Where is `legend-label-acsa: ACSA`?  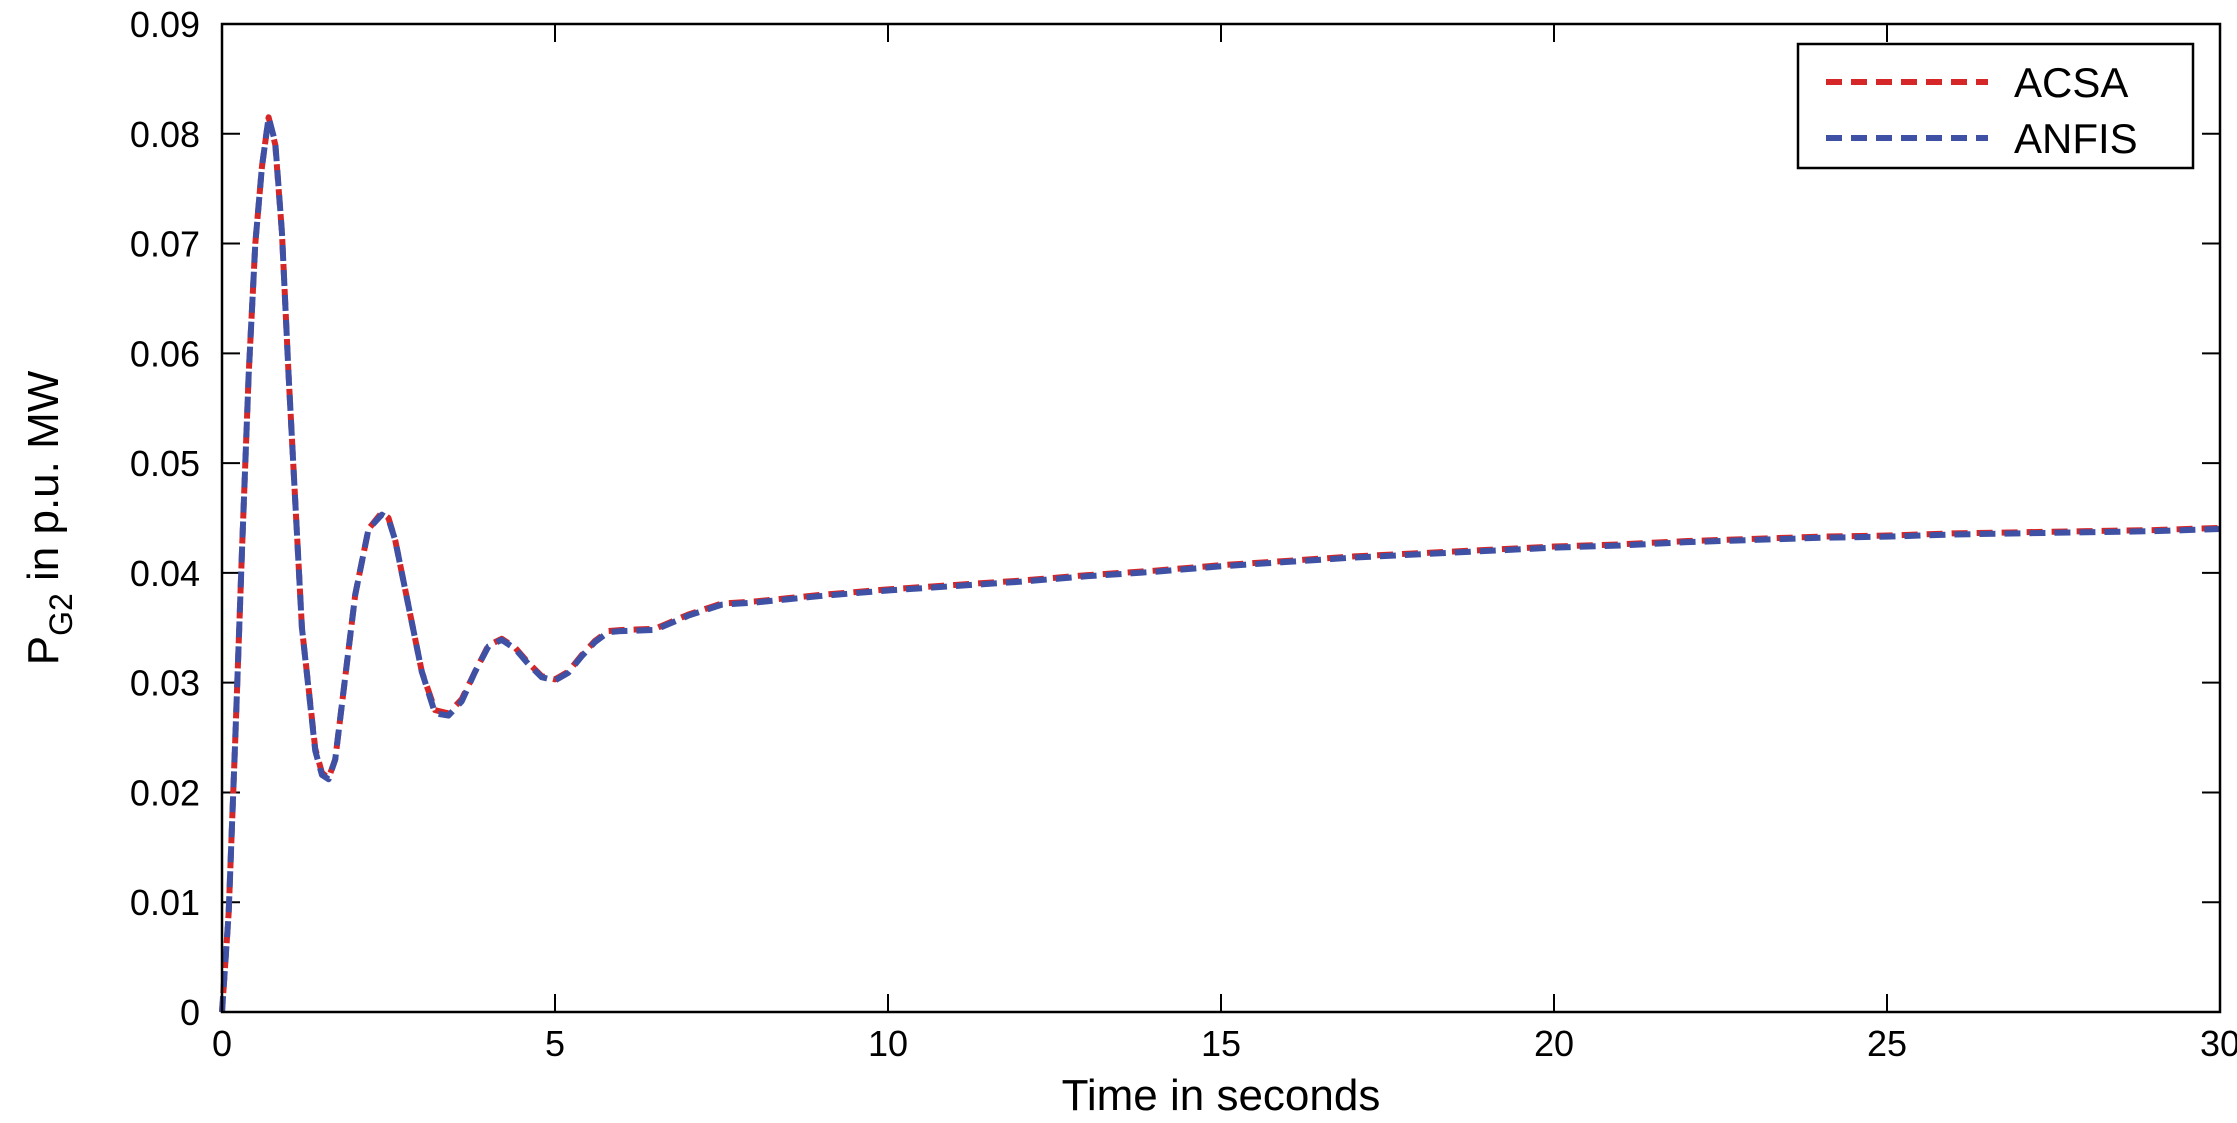 legend-label-acsa: ACSA is located at coordinates (2071, 82).